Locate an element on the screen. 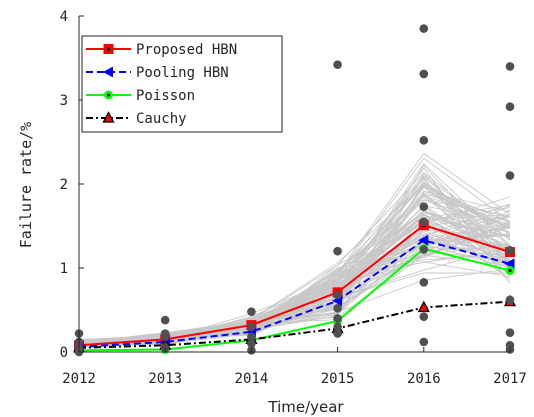 The width and height of the screenshot is (534, 417). x-tick-label: 2013 is located at coordinates (165, 379).